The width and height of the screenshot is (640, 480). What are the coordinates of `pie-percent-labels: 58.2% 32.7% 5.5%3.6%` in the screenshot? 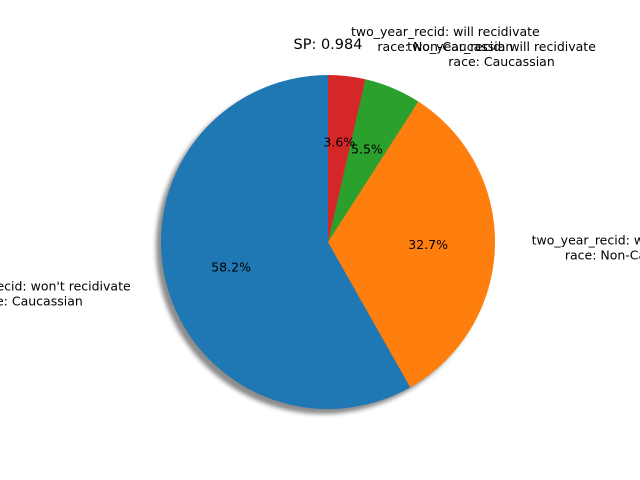 It's located at (329, 204).